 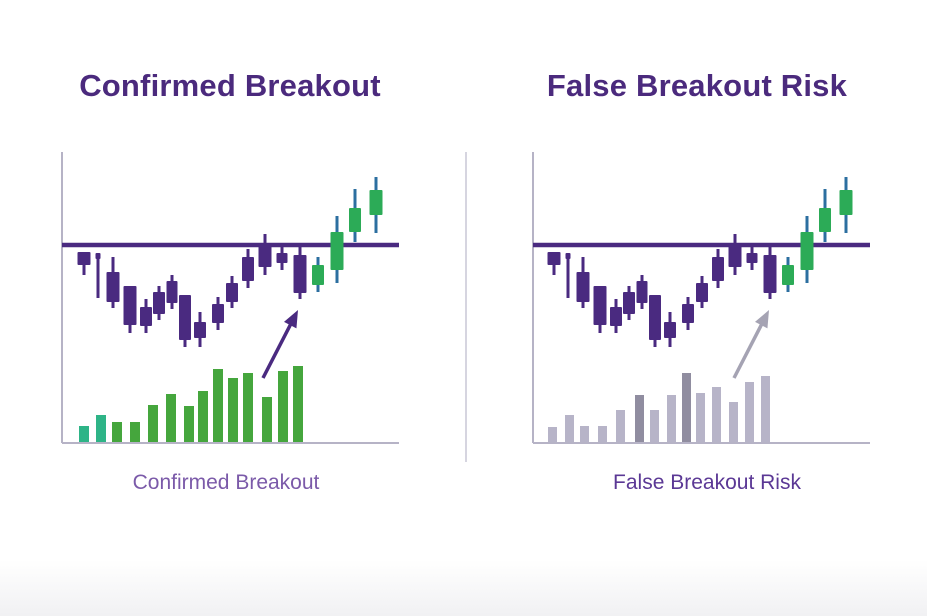 I want to click on left-chart-title: Confirmed Breakout, so click(x=230, y=85).